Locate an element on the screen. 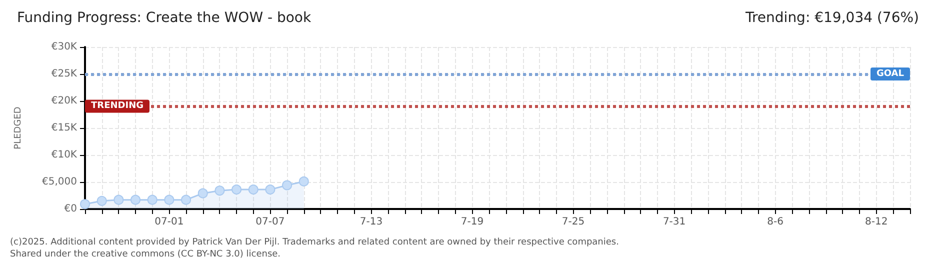 The image size is (940, 270). x-tick-label: 07-07 is located at coordinates (270, 222).